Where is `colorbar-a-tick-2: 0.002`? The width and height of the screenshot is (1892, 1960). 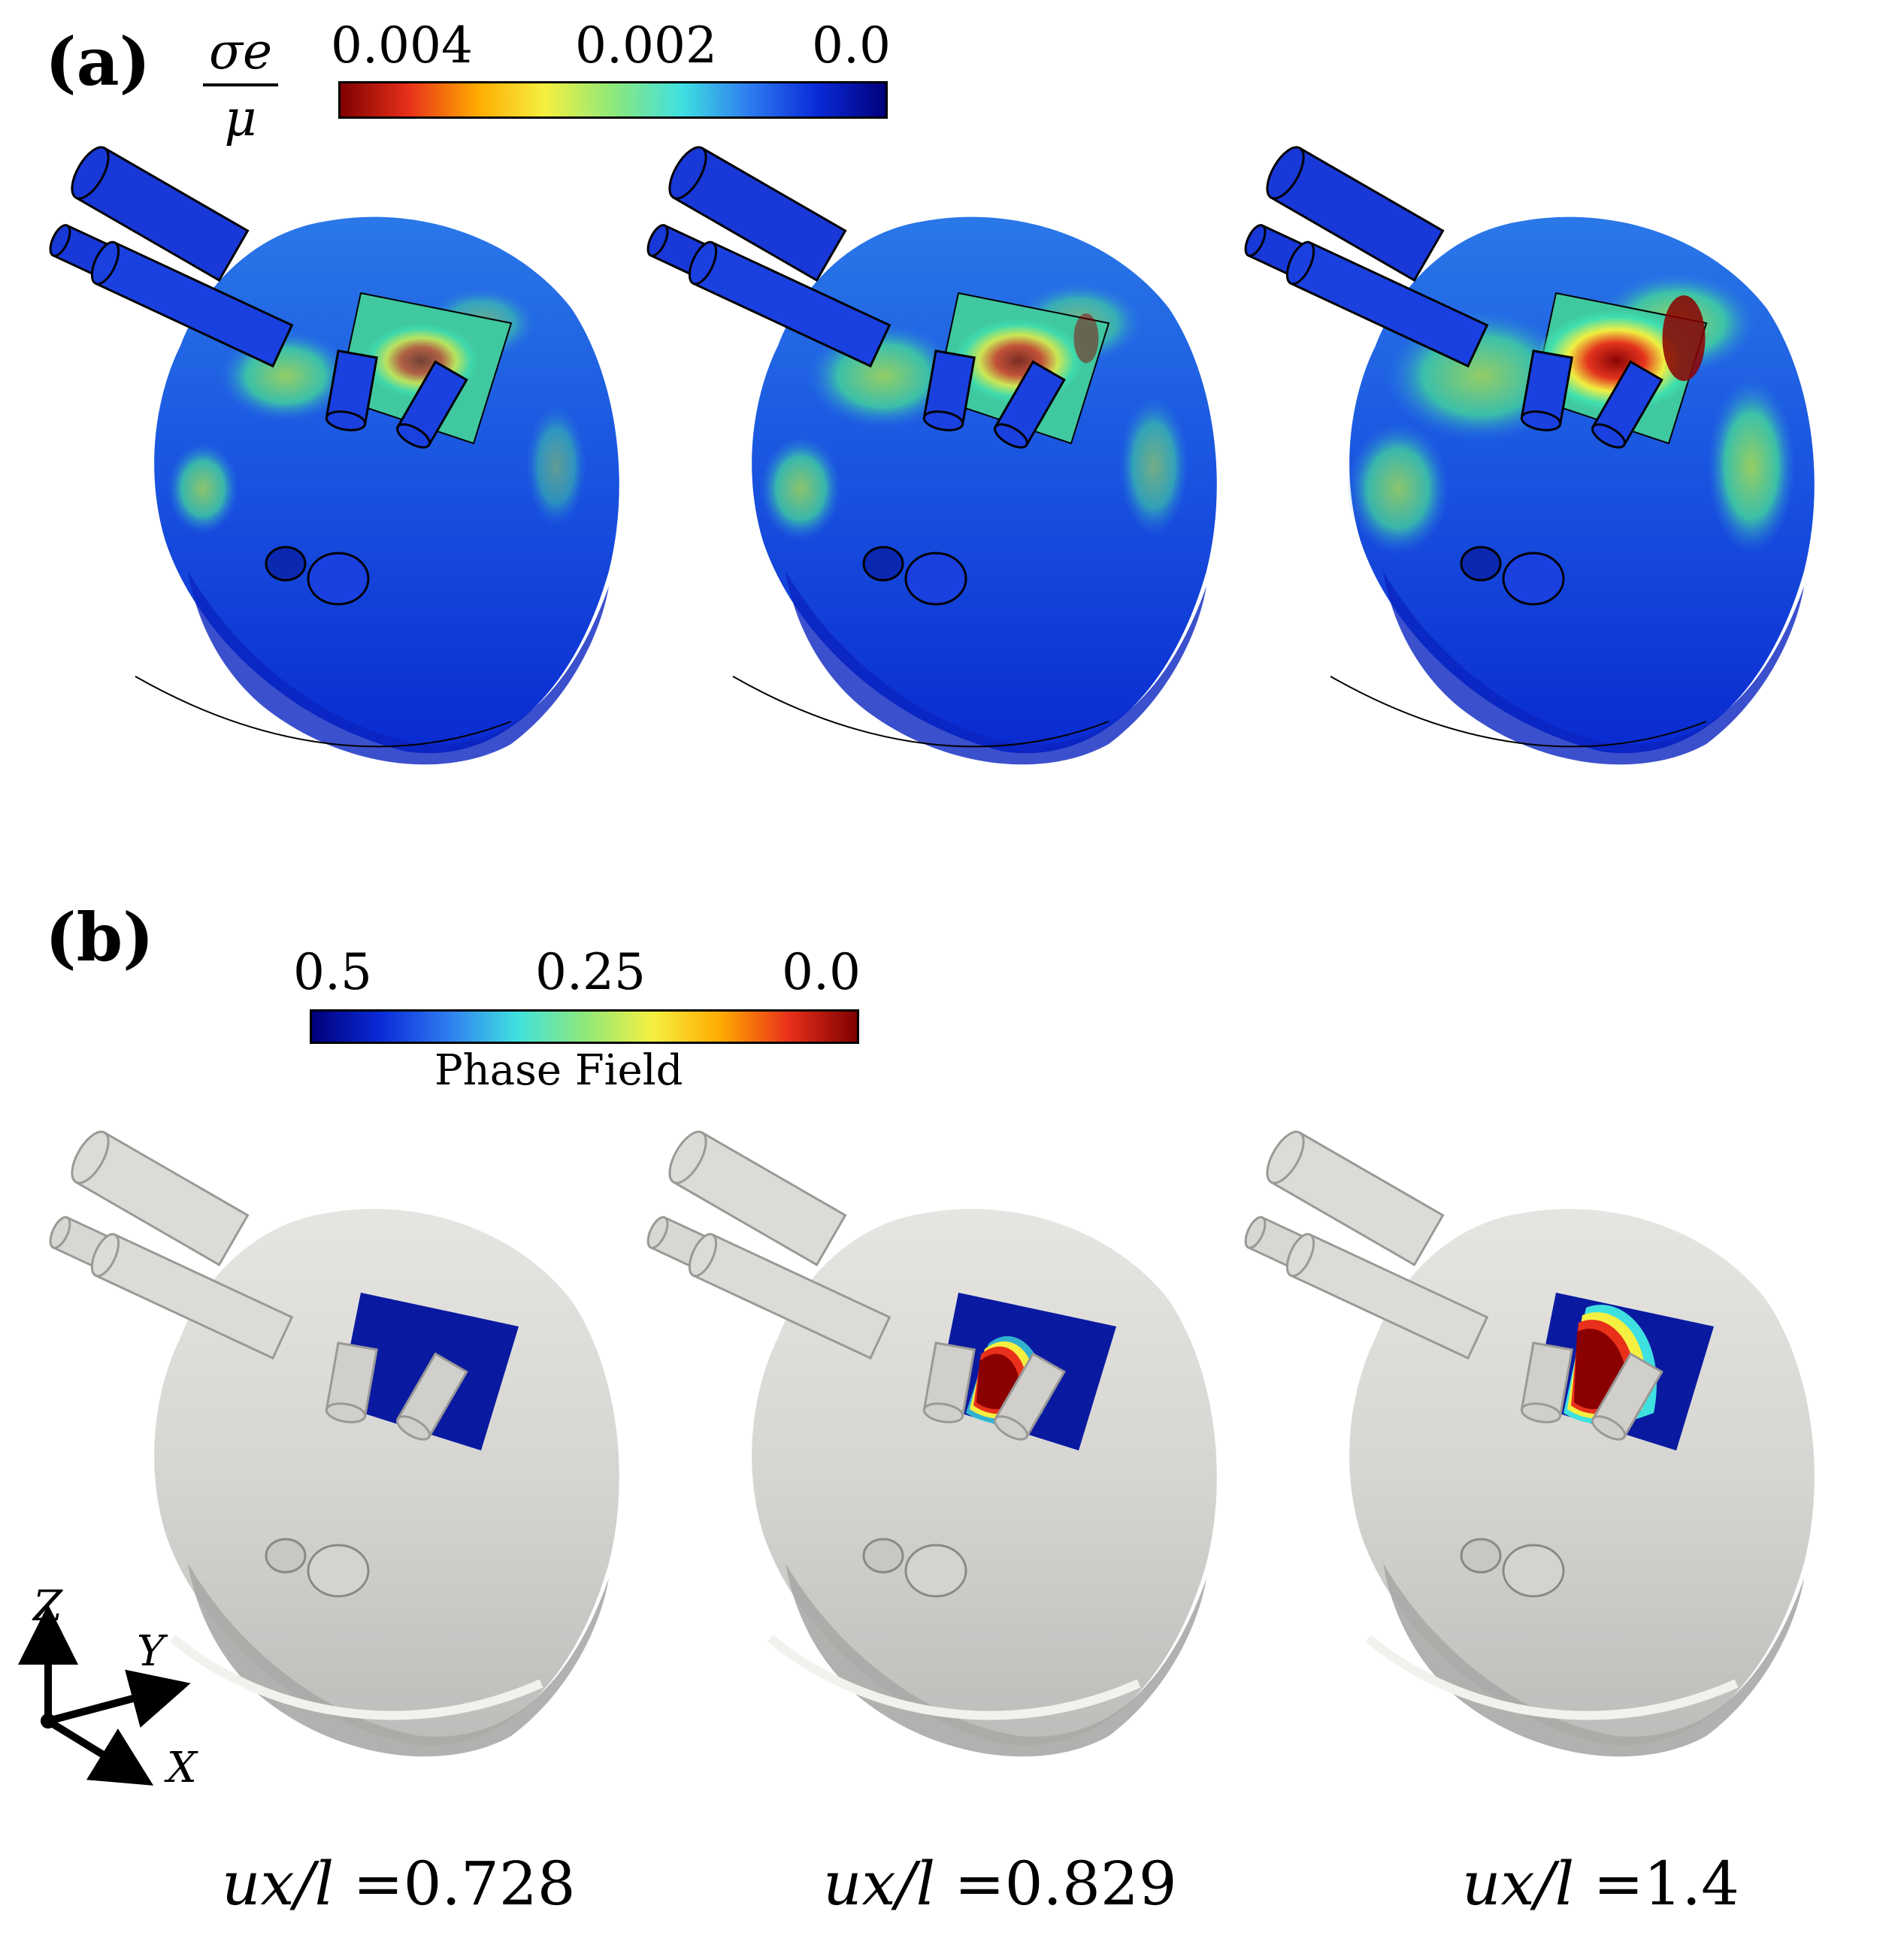 colorbar-a-tick-2: 0.002 is located at coordinates (646, 45).